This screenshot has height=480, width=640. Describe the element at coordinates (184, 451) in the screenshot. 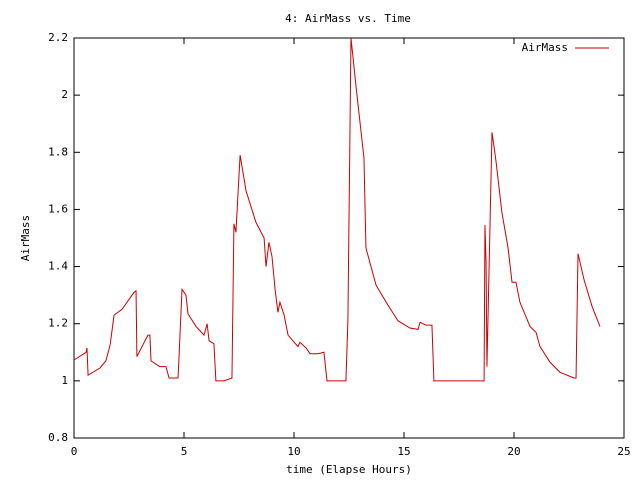

I see `x-tick-label: 5` at that location.